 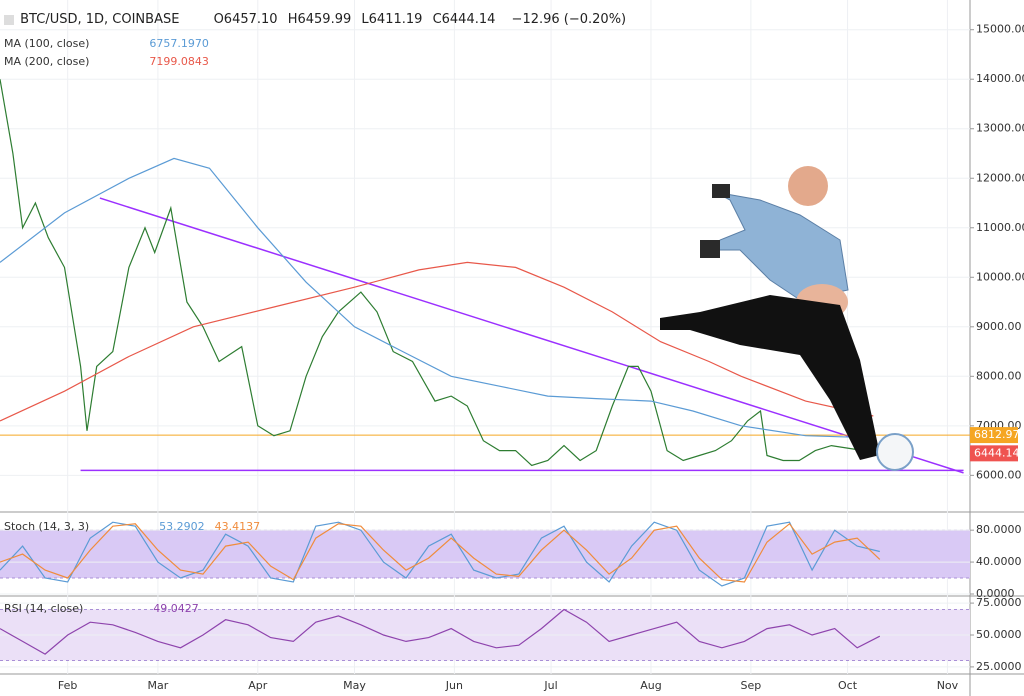 I want to click on x-tick-label: Mar, so click(x=158, y=685).